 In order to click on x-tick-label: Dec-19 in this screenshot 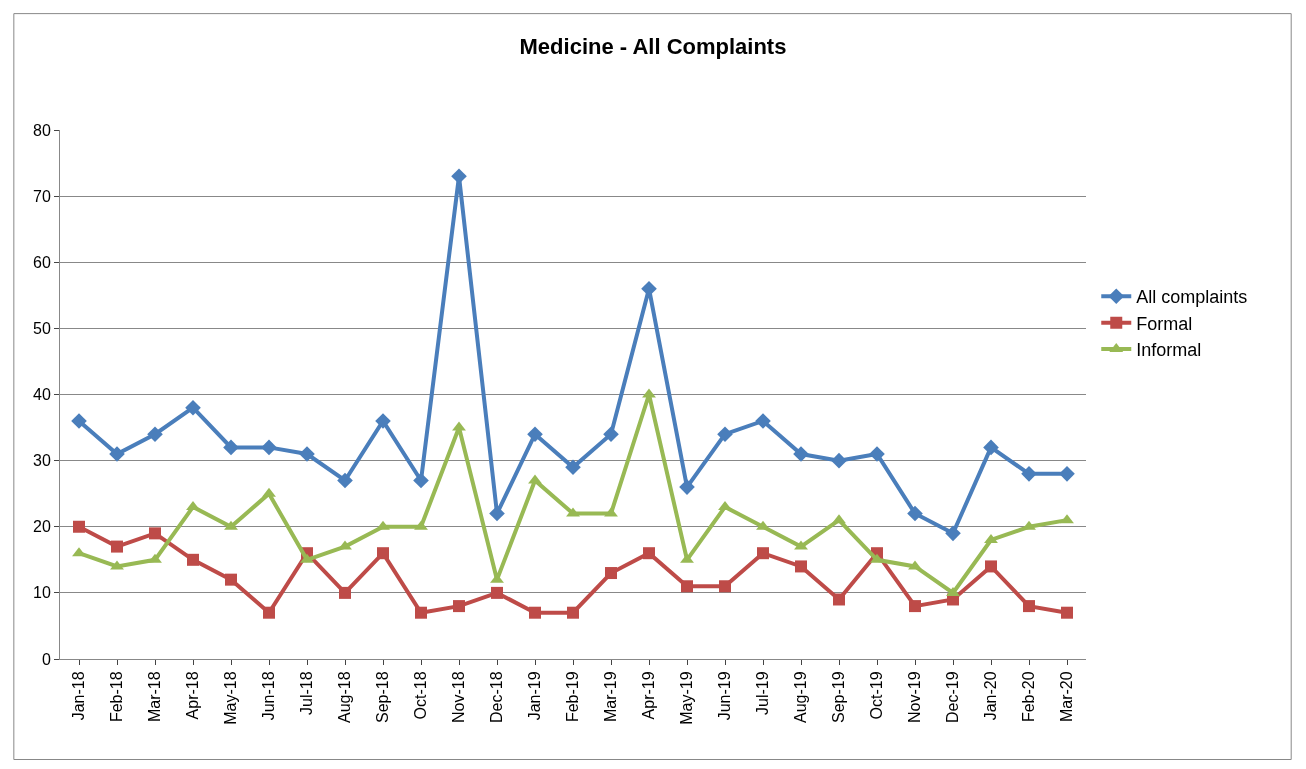, I will do `click(953, 697)`.